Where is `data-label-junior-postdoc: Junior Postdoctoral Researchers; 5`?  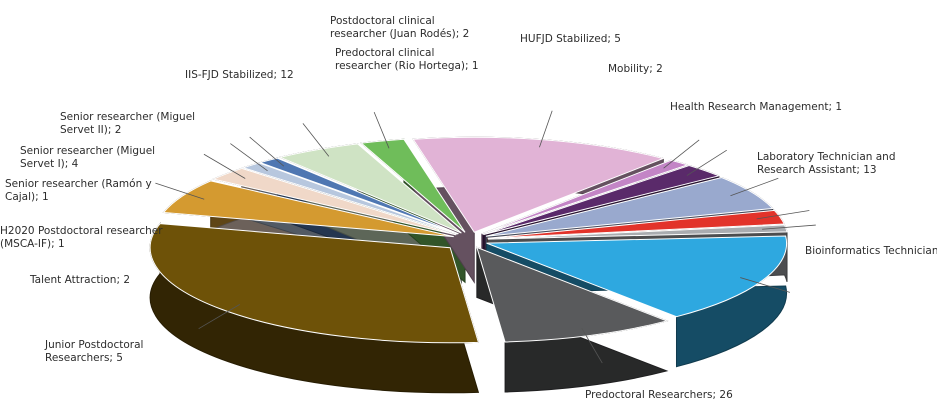 data-label-junior-postdoc: Junior Postdoctoral Researchers; 5 is located at coordinates (93, 351).